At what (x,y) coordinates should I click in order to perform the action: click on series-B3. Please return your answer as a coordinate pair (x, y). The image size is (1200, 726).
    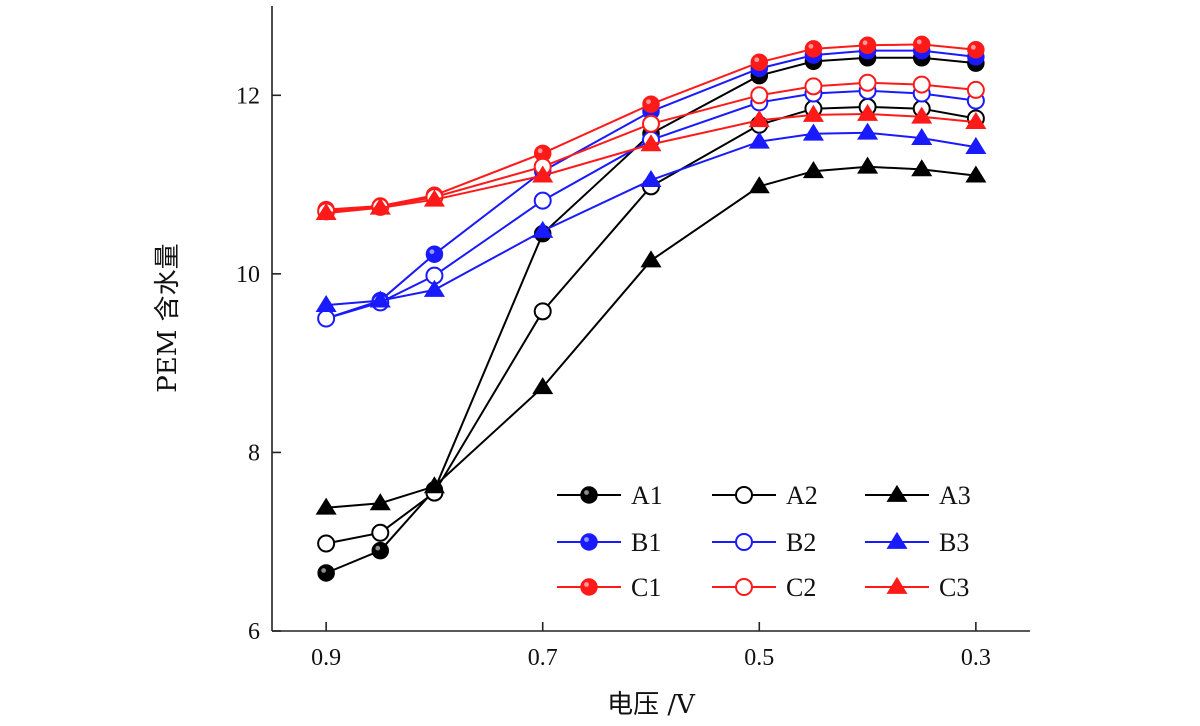
    Looking at the image, I should click on (651, 217).